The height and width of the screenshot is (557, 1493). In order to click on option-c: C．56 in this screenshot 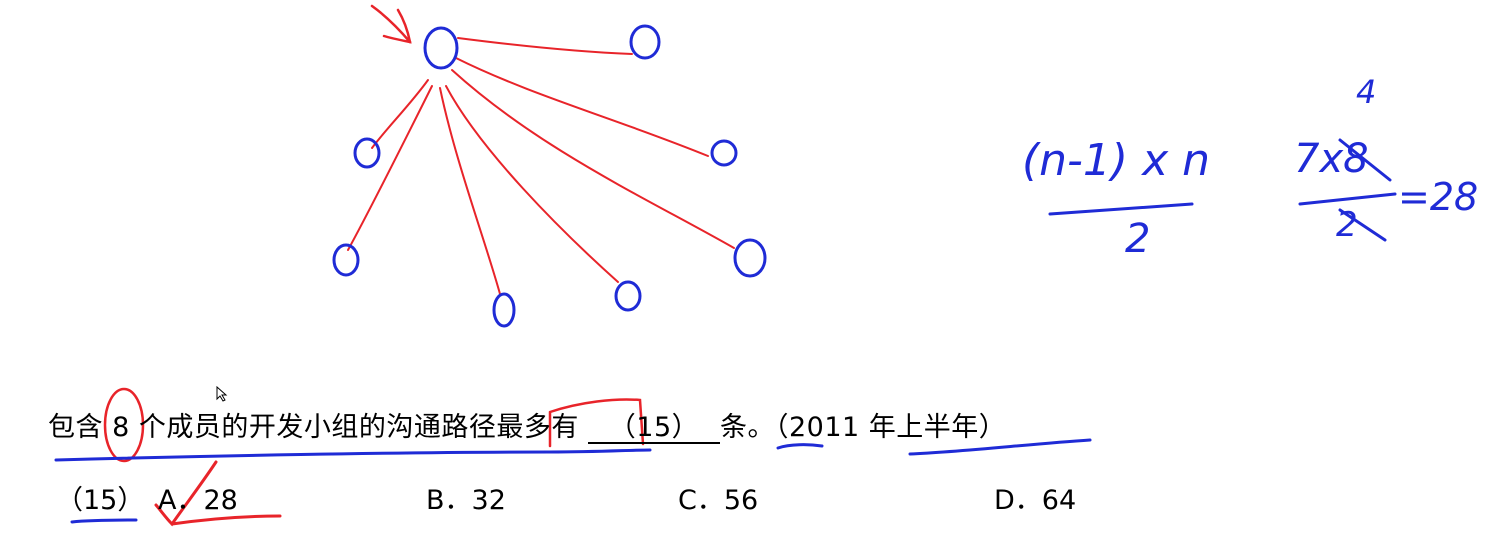, I will do `click(718, 497)`.